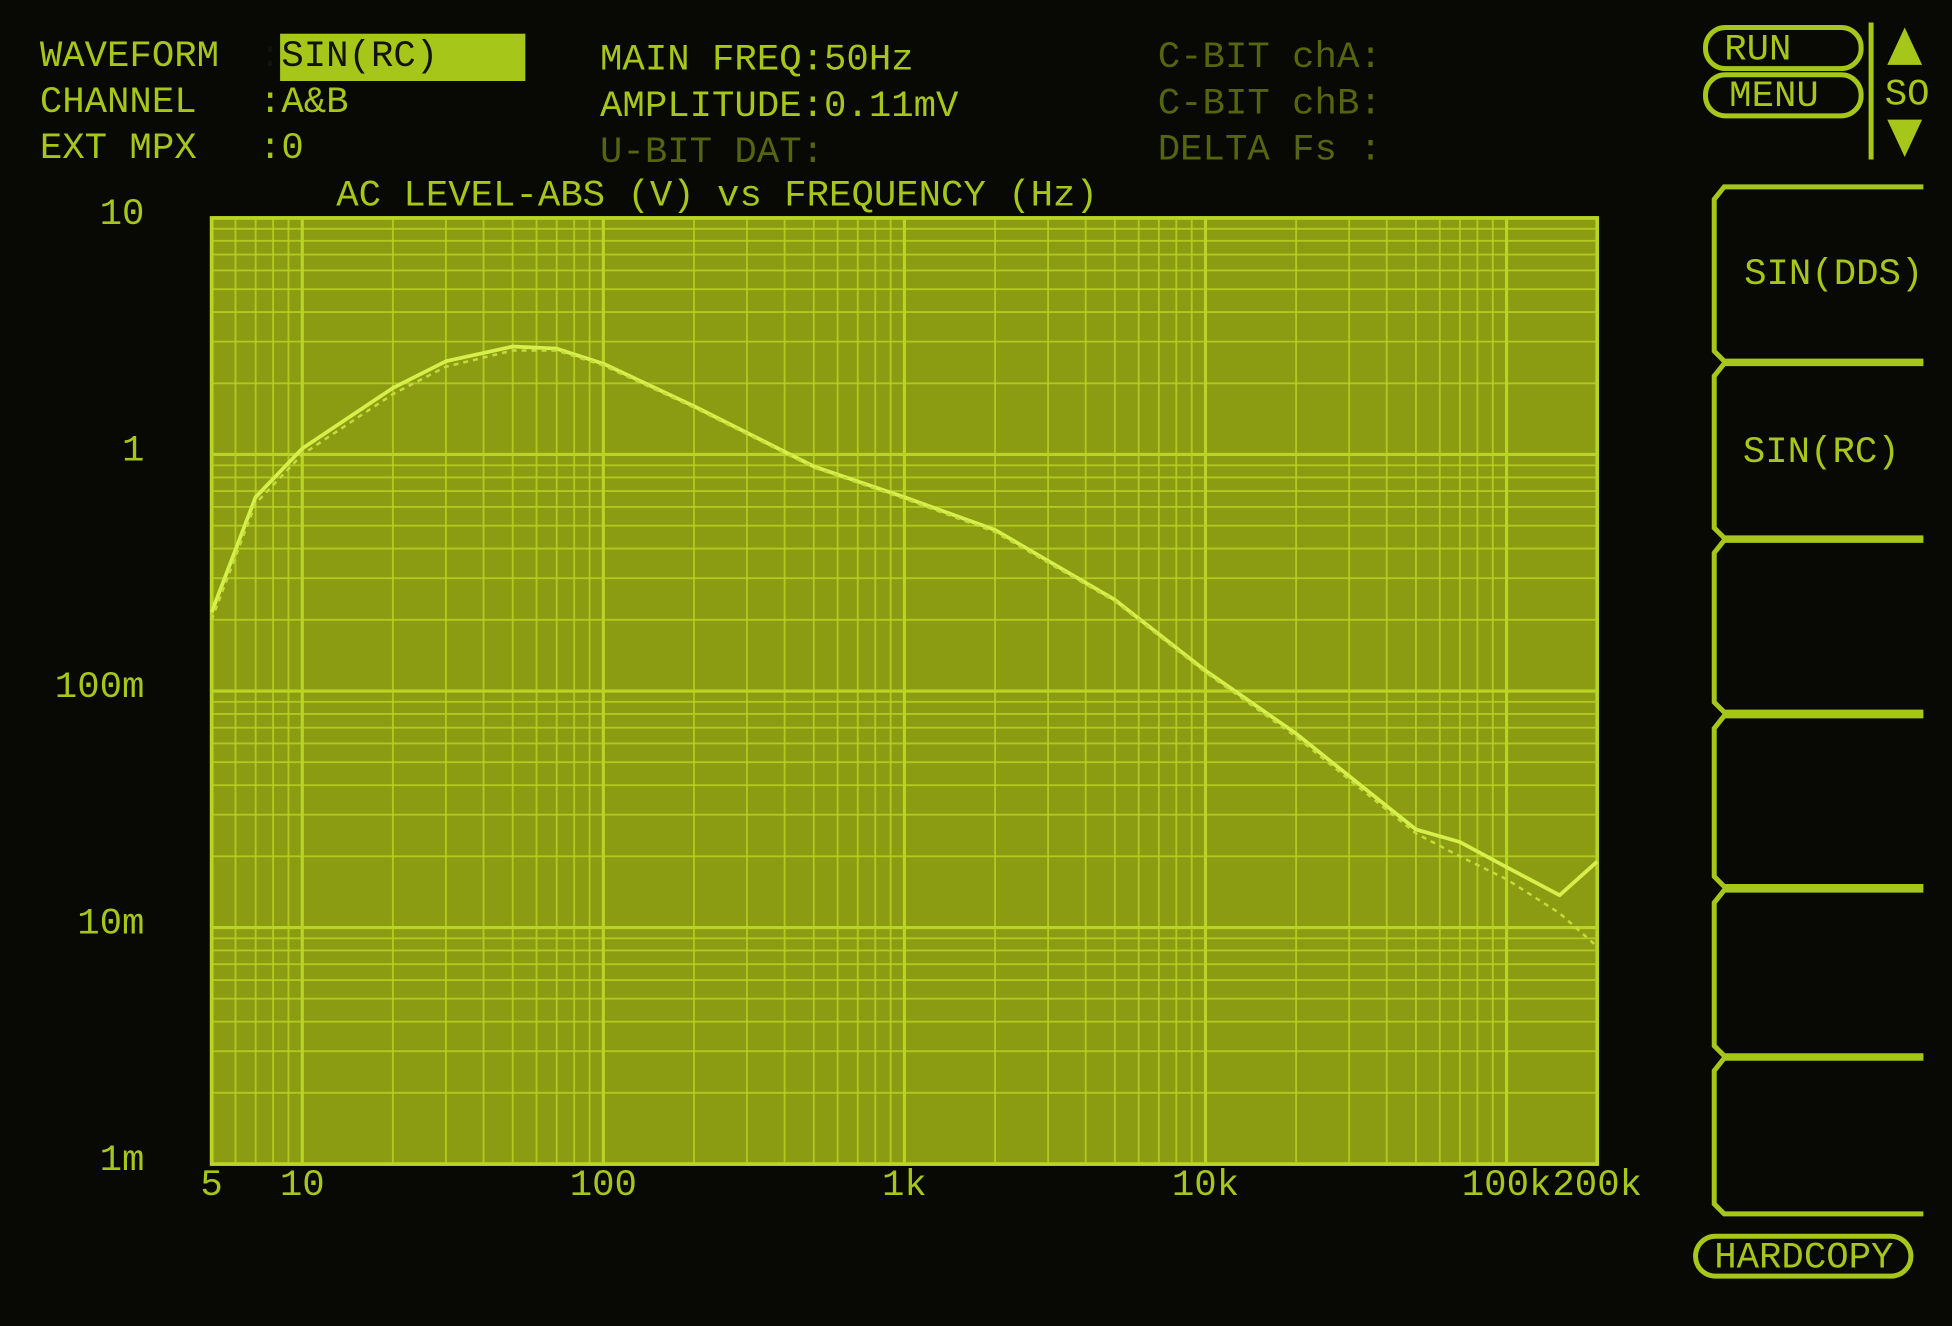 The width and height of the screenshot is (1952, 1326). Describe the element at coordinates (1774, 97) in the screenshot. I see `menu-label: MENU` at that location.